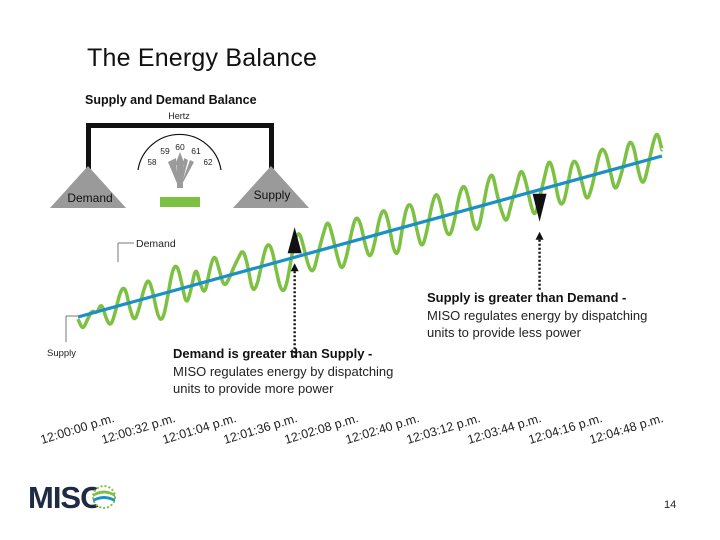 This screenshot has height=540, width=720. What do you see at coordinates (89, 198) in the screenshot?
I see `demand-weight-label: Demand` at bounding box center [89, 198].